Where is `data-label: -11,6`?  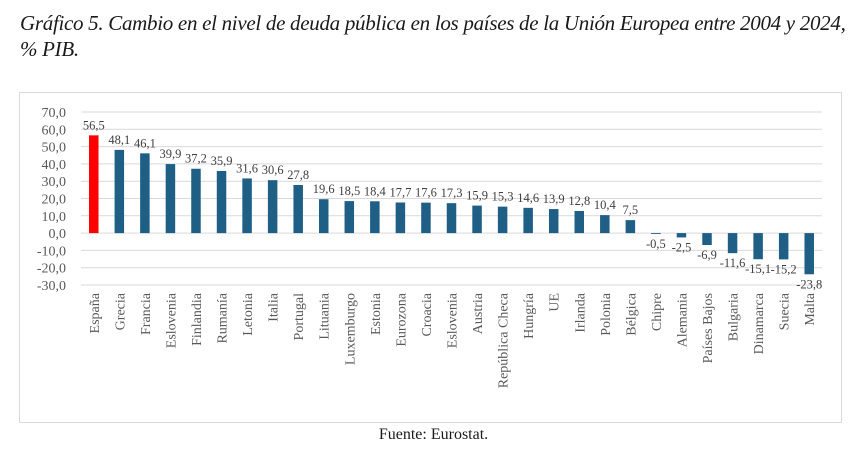
data-label: -11,6 is located at coordinates (733, 263).